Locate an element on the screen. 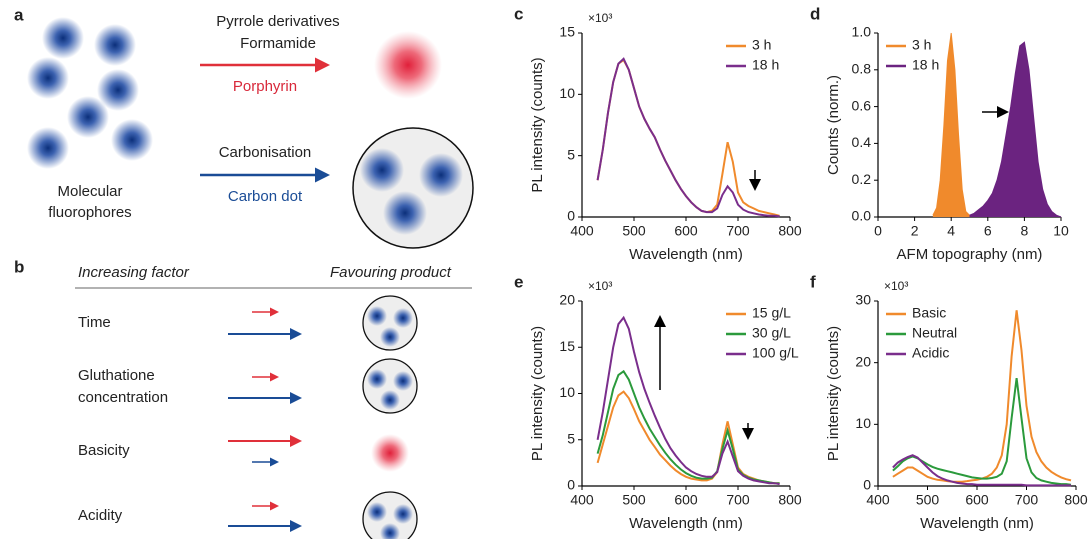 The width and height of the screenshot is (1092, 539). legend-label: Basic is located at coordinates (929, 313).